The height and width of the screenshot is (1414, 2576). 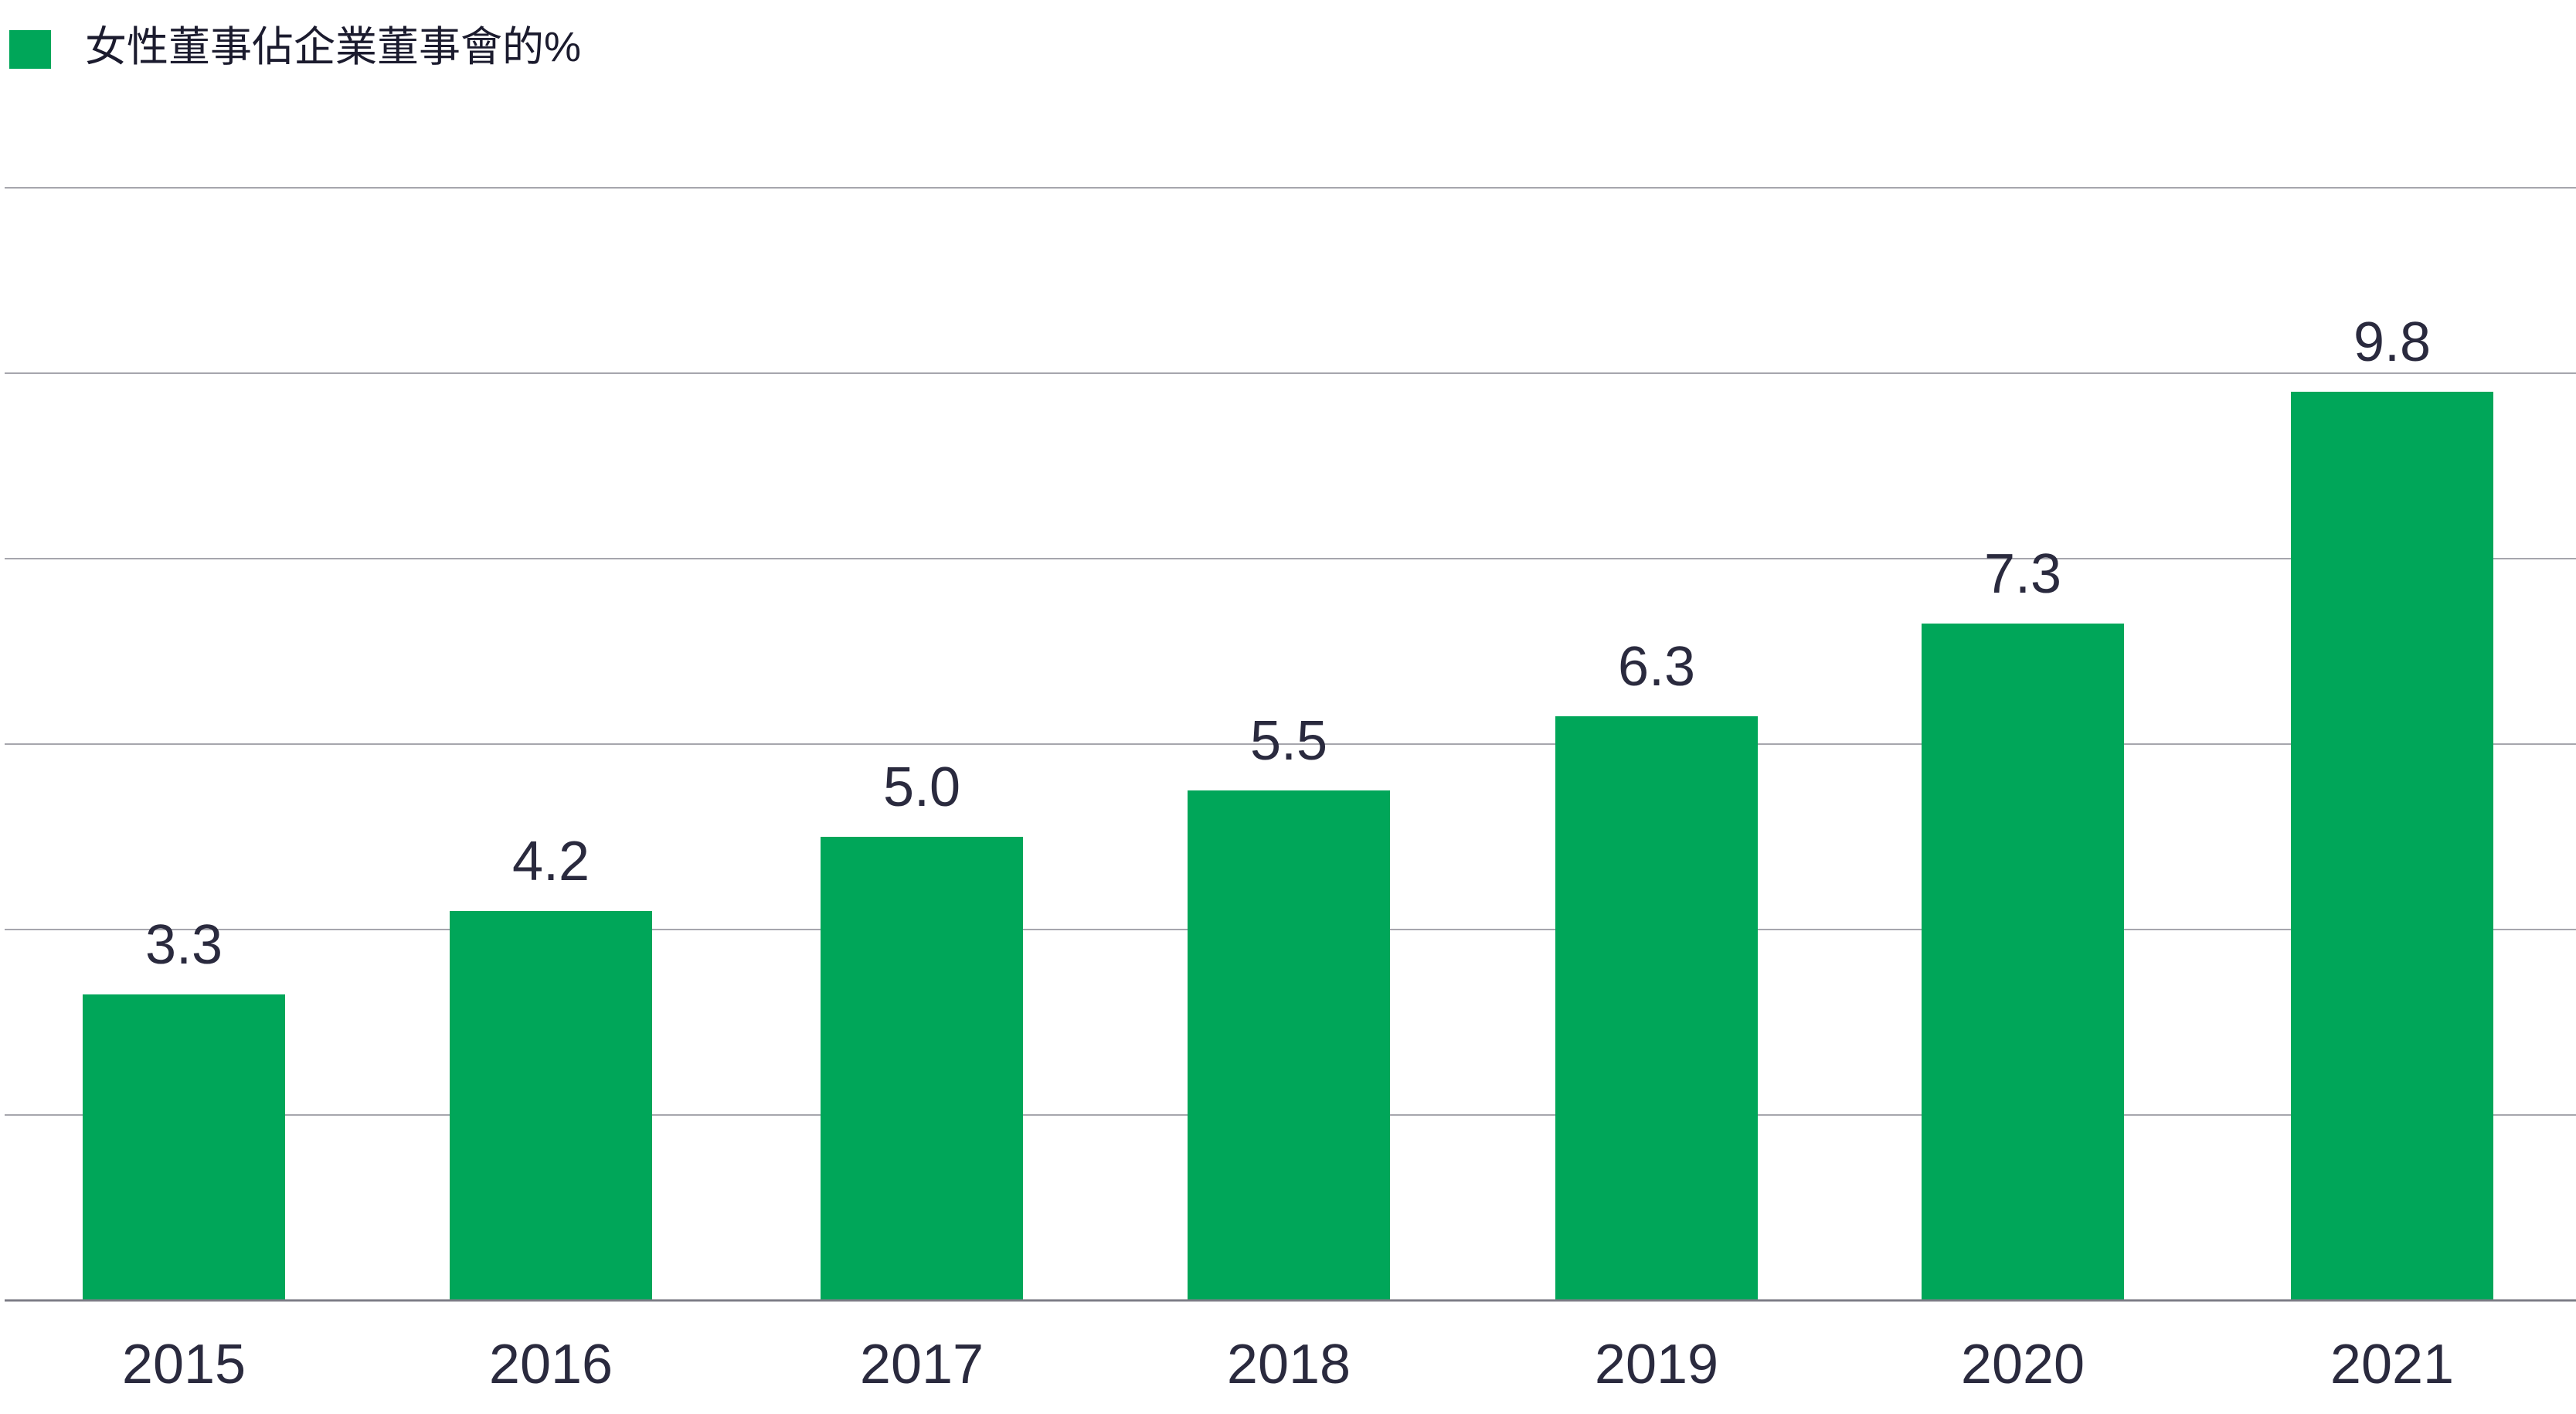 I want to click on bar-2017, so click(x=922, y=1068).